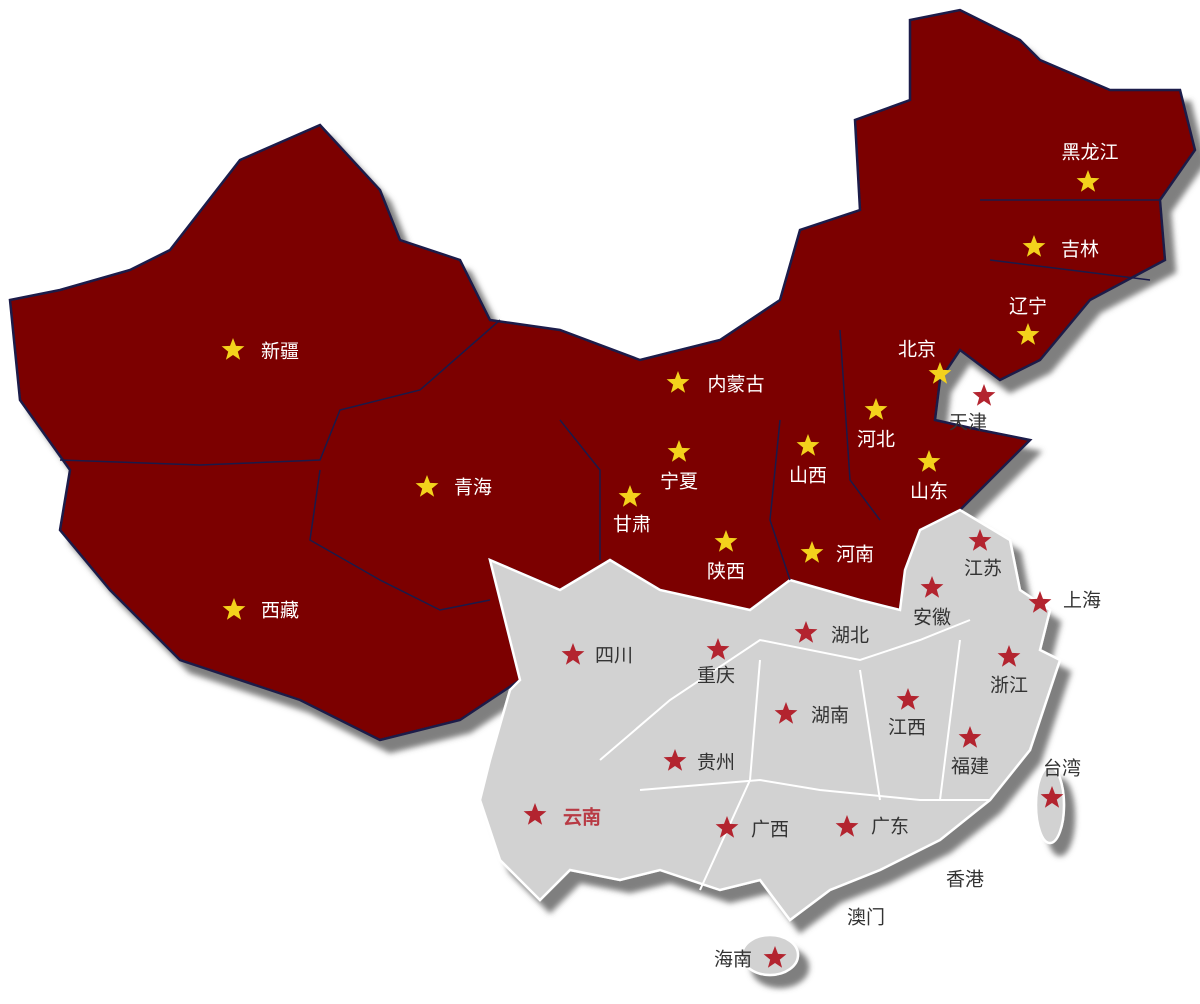 The height and width of the screenshot is (1004, 1200). What do you see at coordinates (968, 423) in the screenshot?
I see `province-label: 天津` at bounding box center [968, 423].